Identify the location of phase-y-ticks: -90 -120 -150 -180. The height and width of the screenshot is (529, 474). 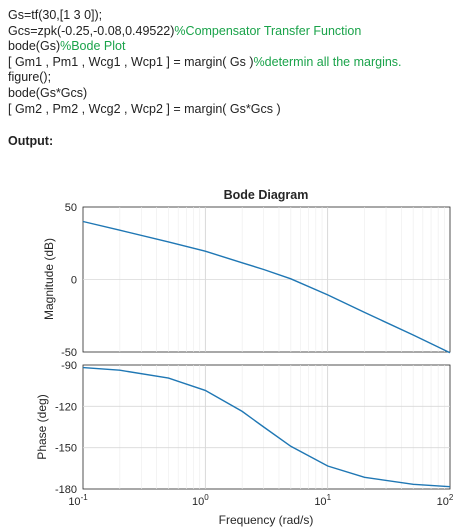
(66, 428).